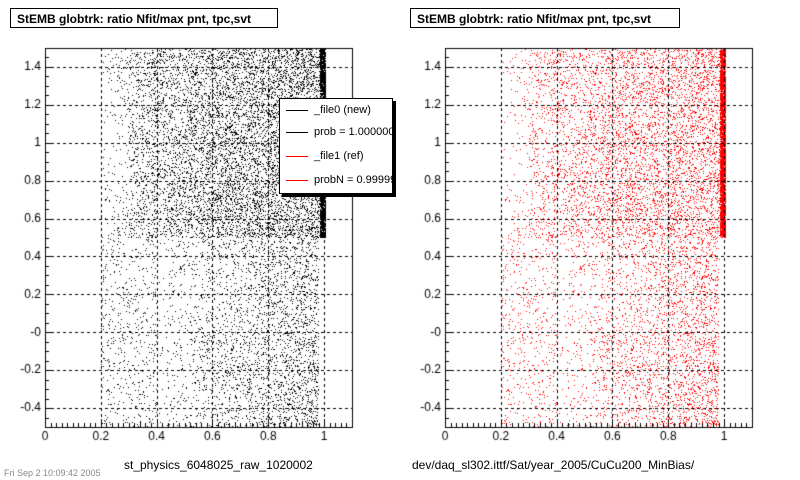 The width and height of the screenshot is (800, 480). I want to click on legend-entry-prob: prob = 1.000000, so click(336, 133).